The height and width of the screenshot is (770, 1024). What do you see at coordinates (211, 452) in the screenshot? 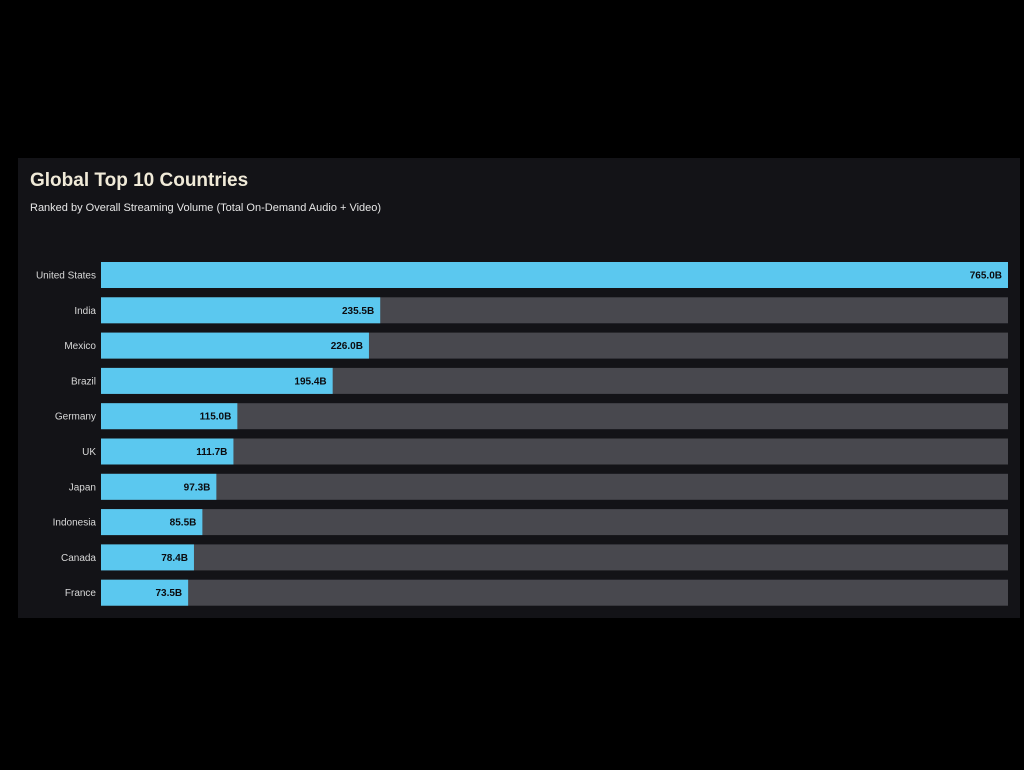
I see `value-label-uk: 111.7B` at bounding box center [211, 452].